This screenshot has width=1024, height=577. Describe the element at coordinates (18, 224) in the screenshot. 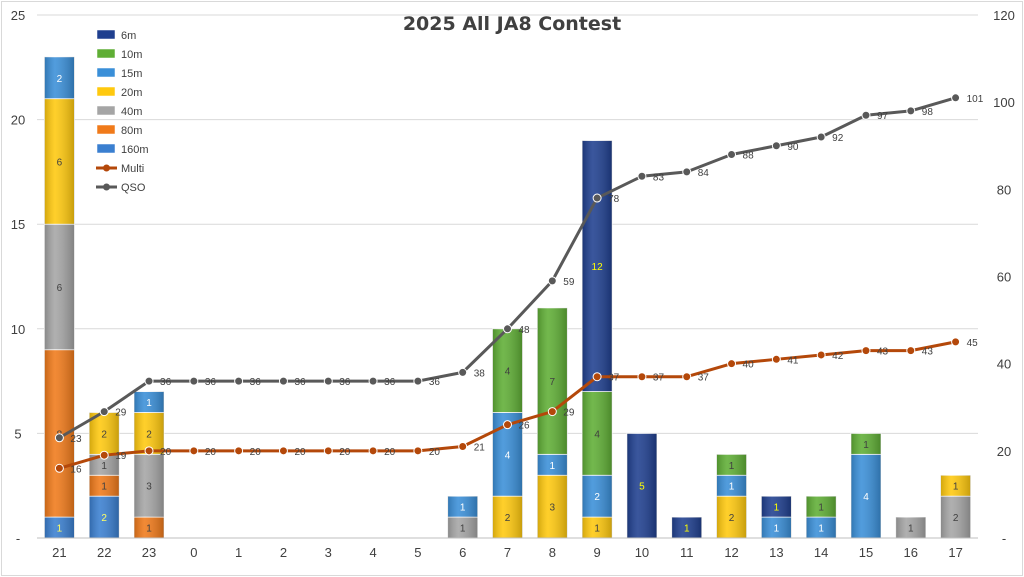

I see `left-axis-tick-label: 15` at that location.